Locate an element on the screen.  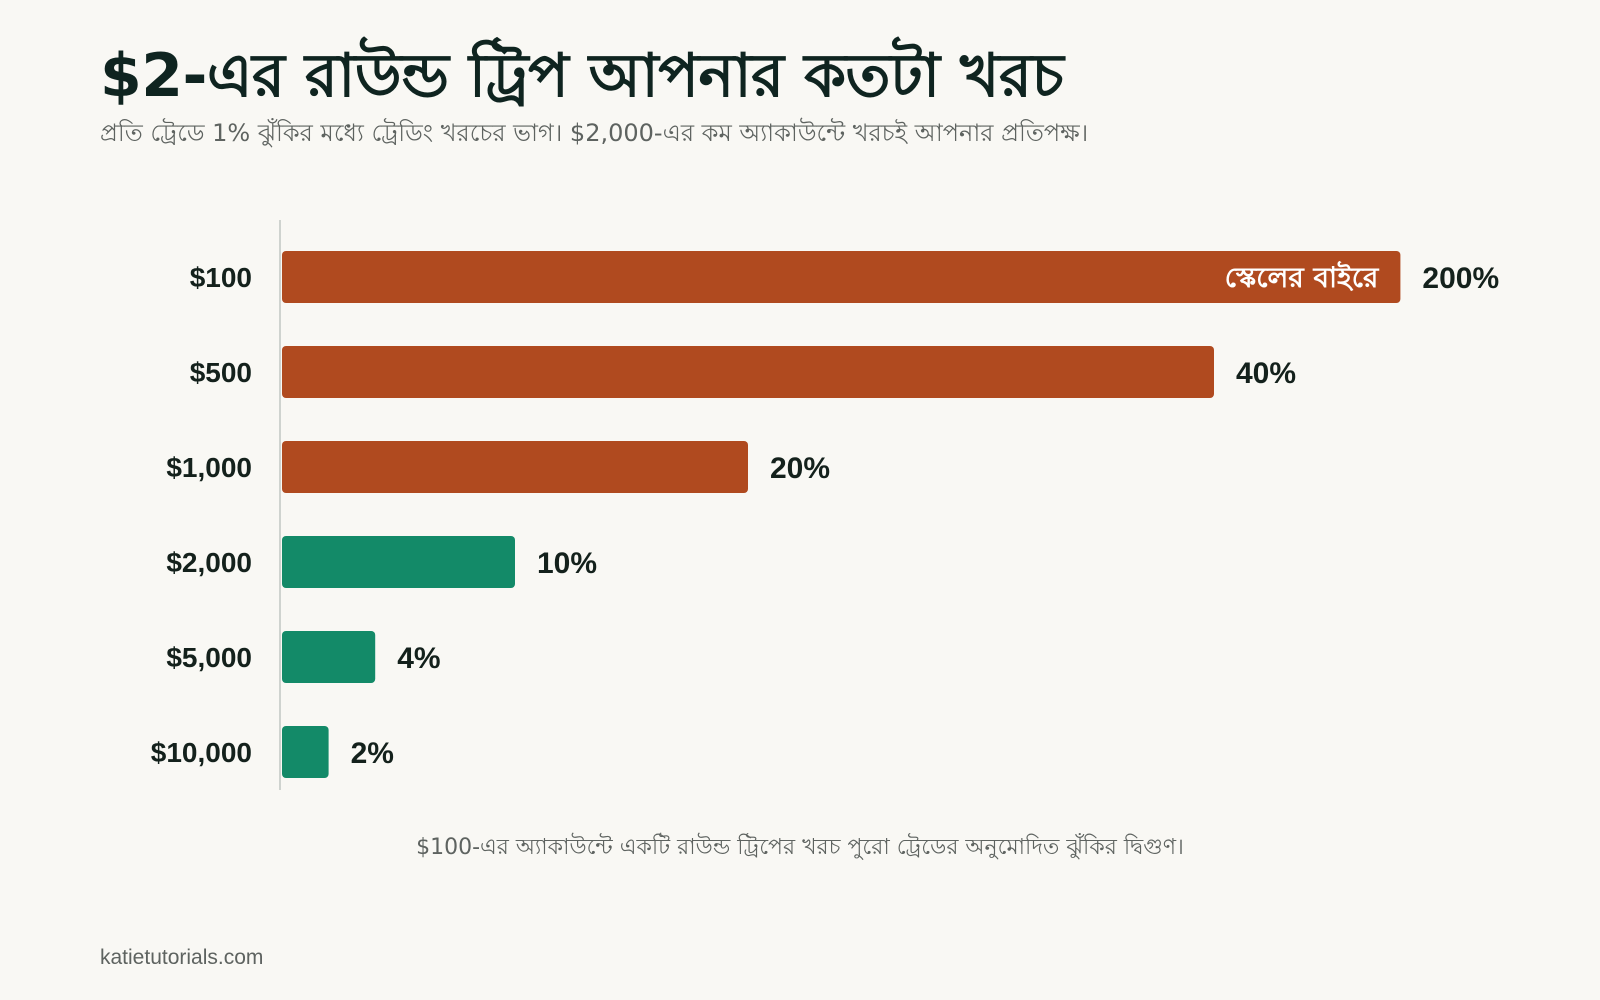
category-label: $2,000 is located at coordinates (209, 562).